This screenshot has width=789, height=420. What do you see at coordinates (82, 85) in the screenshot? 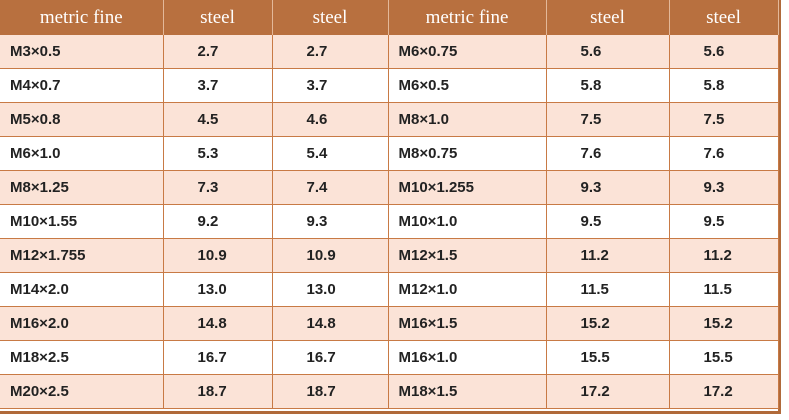
I see `thread-size-left: M4×0.7` at bounding box center [82, 85].